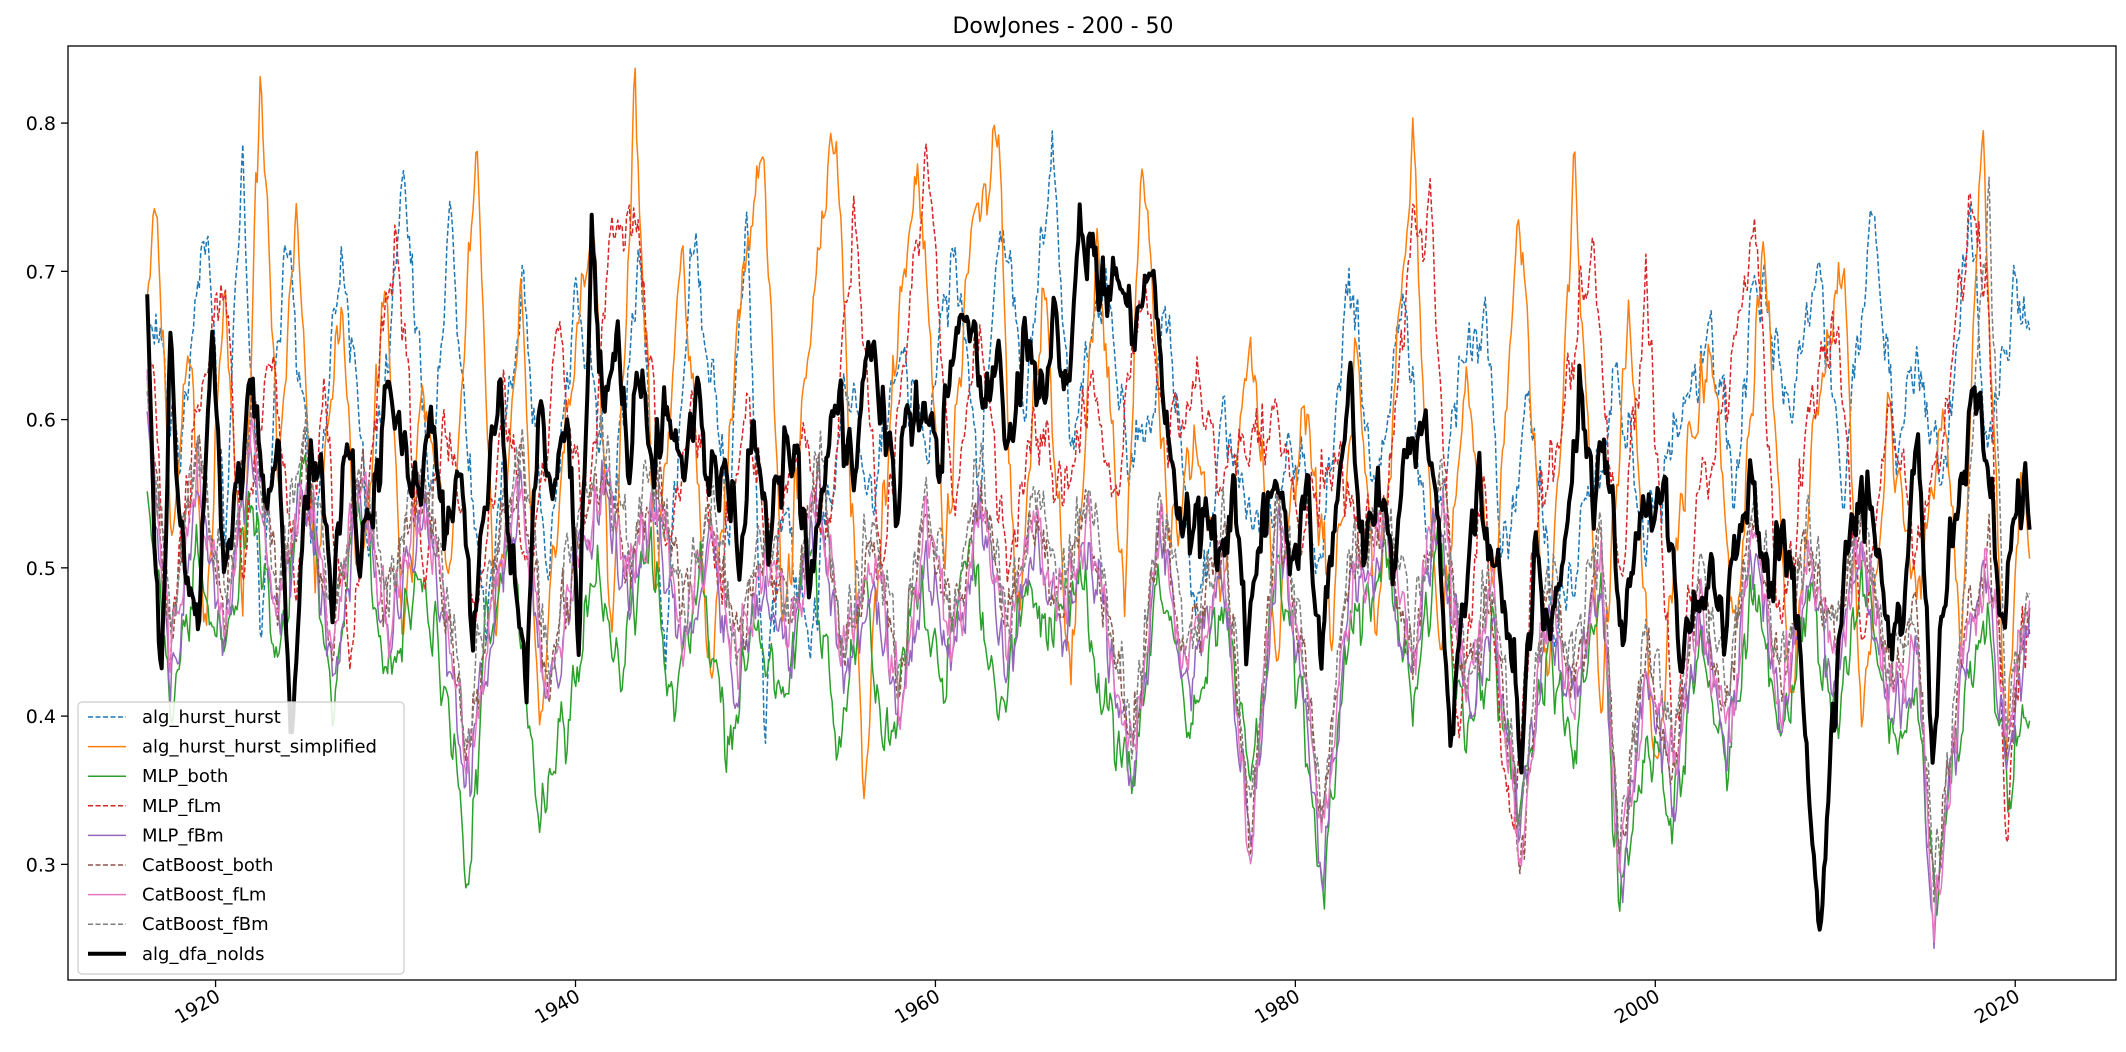  What do you see at coordinates (41, 569) in the screenshot?
I see `y-tick-label: 0.5` at bounding box center [41, 569].